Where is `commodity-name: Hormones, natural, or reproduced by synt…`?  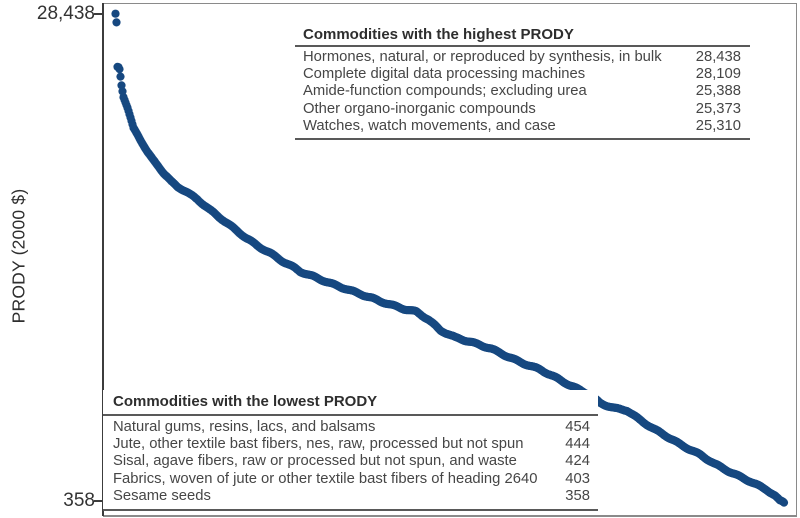
commodity-name: Hormones, natural, or reproduced by synt… is located at coordinates (482, 57).